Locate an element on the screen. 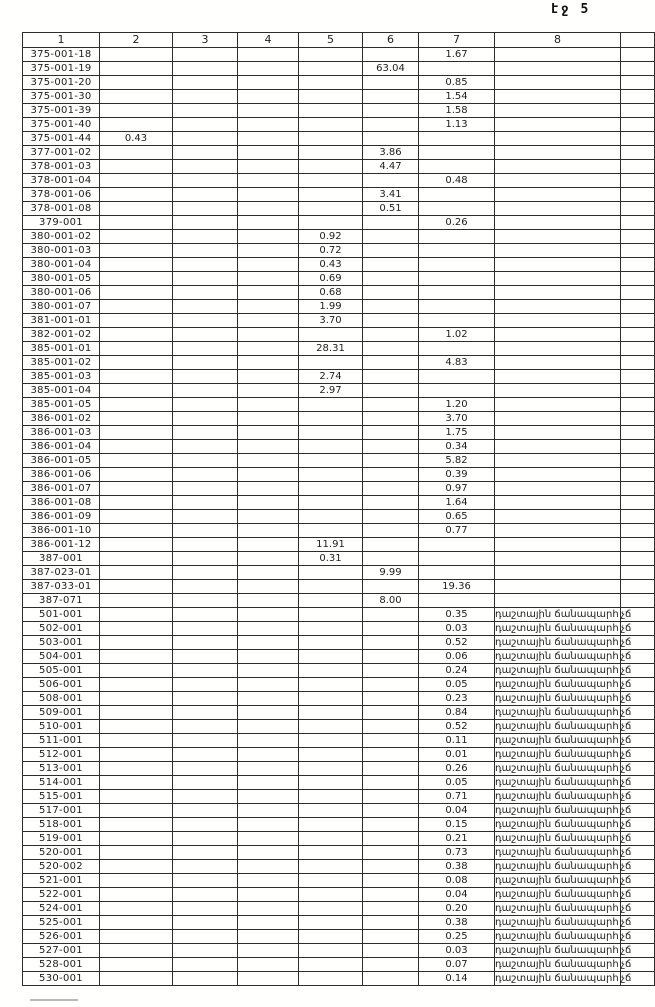 The height and width of the screenshot is (1007, 655). table-row: 385-001-05 1.20 is located at coordinates (338, 404).